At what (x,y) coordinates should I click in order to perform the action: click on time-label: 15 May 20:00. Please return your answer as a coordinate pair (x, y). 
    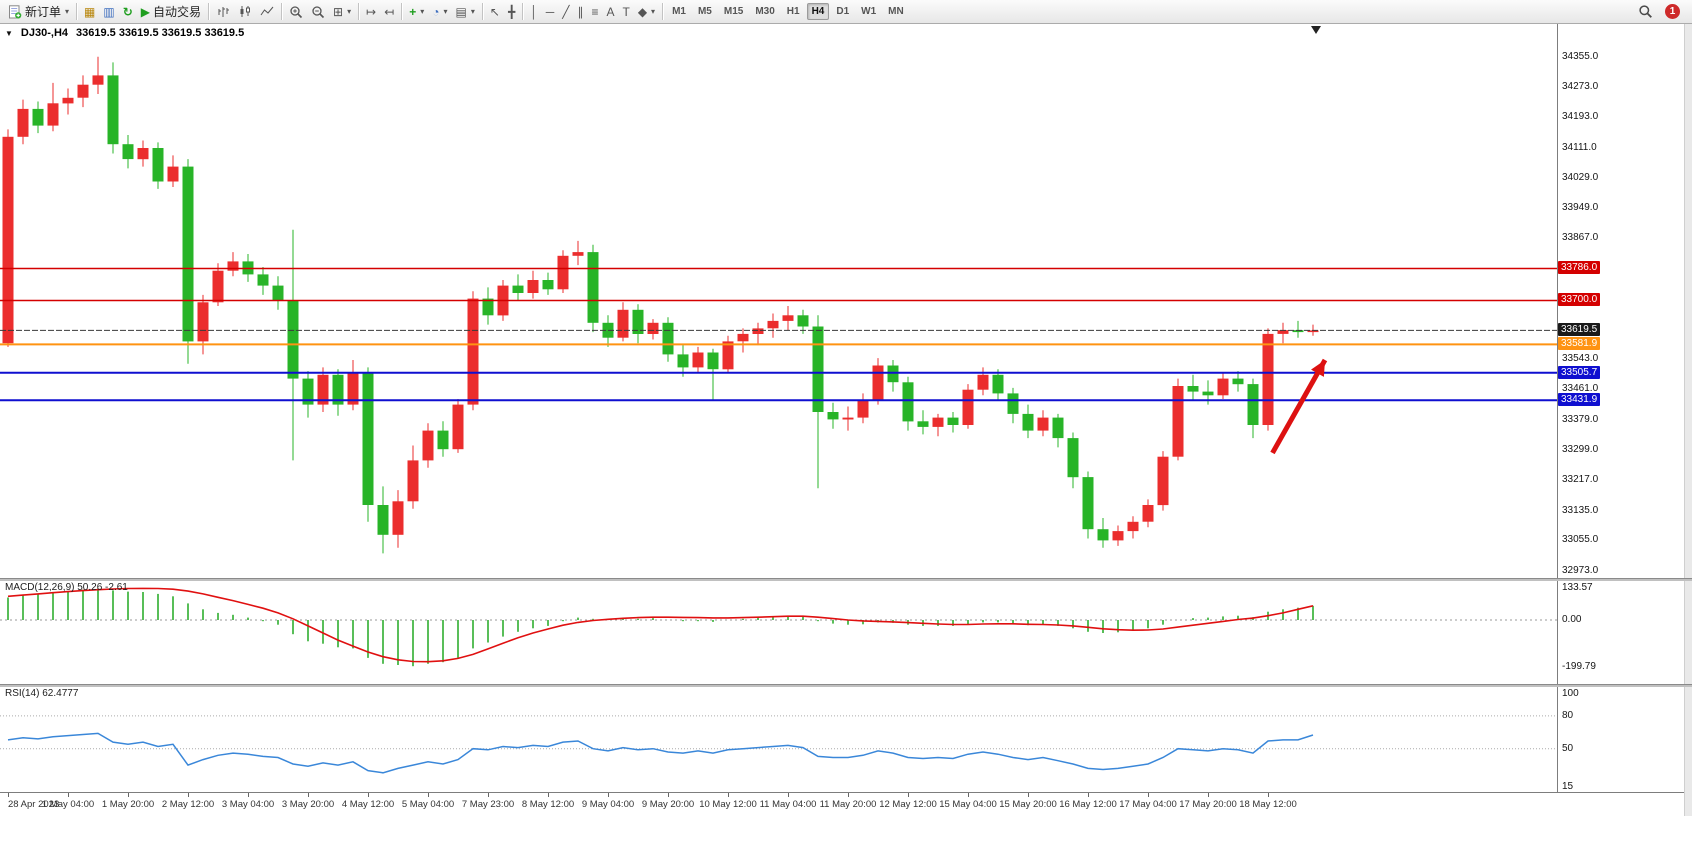
    Looking at the image, I should click on (1028, 804).